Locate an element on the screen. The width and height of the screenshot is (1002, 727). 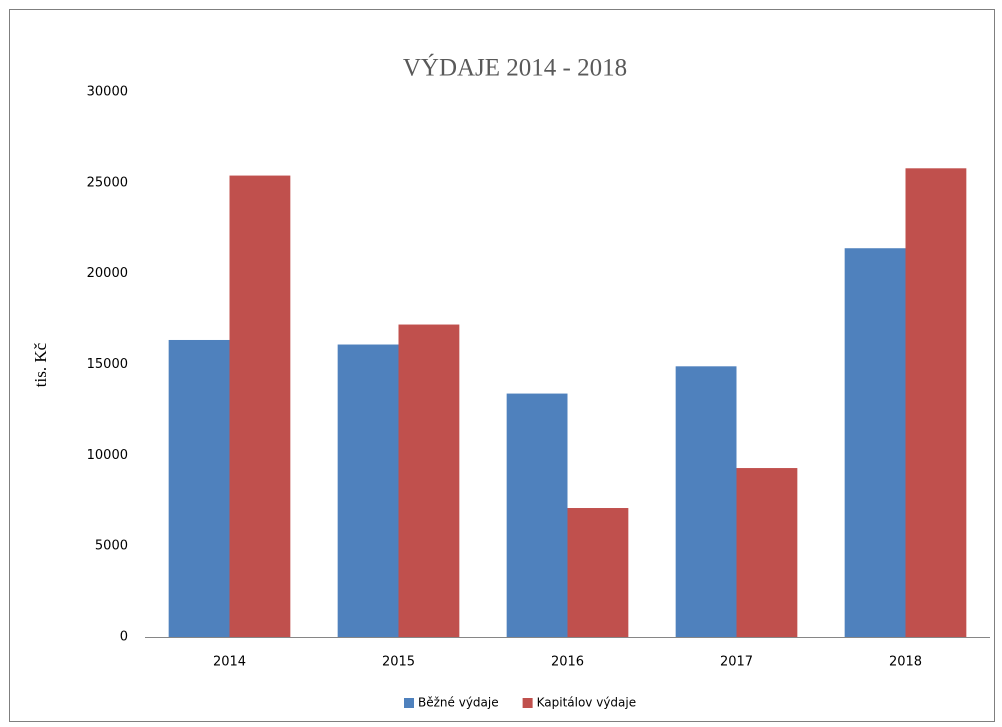
y-tick-label: 25000 is located at coordinates (107, 182).